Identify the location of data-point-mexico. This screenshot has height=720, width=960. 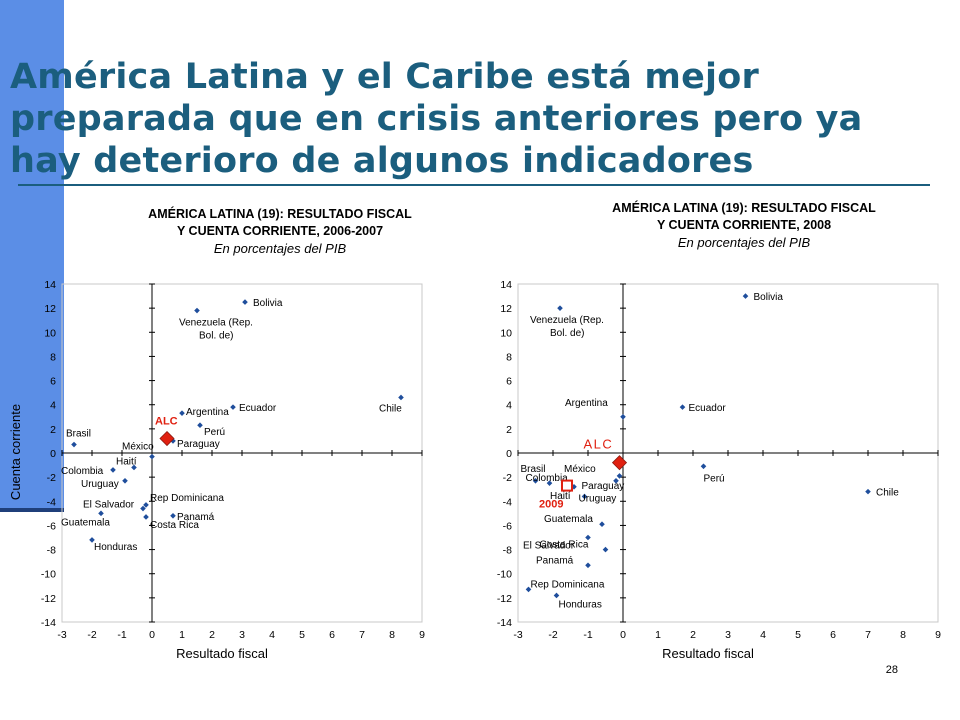
(152, 456).